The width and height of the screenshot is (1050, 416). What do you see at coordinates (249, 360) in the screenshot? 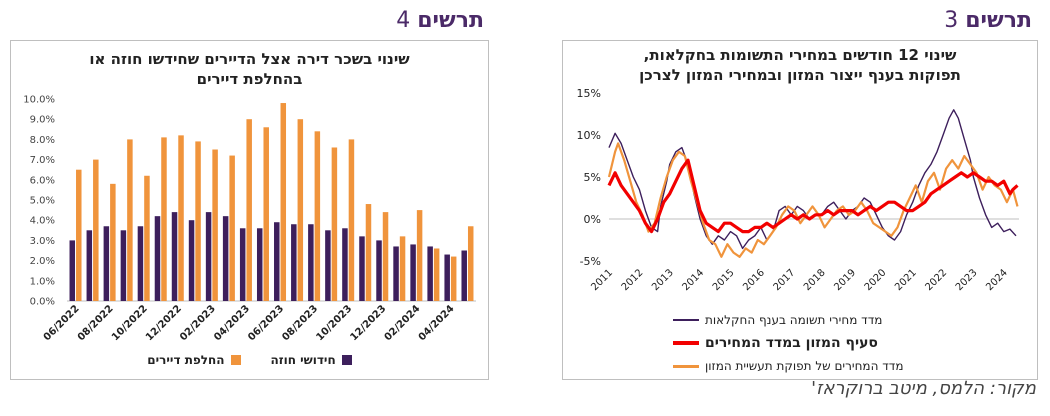
I see `rent-legend: חידושי חוזה החלפת דיירים` at bounding box center [249, 360].